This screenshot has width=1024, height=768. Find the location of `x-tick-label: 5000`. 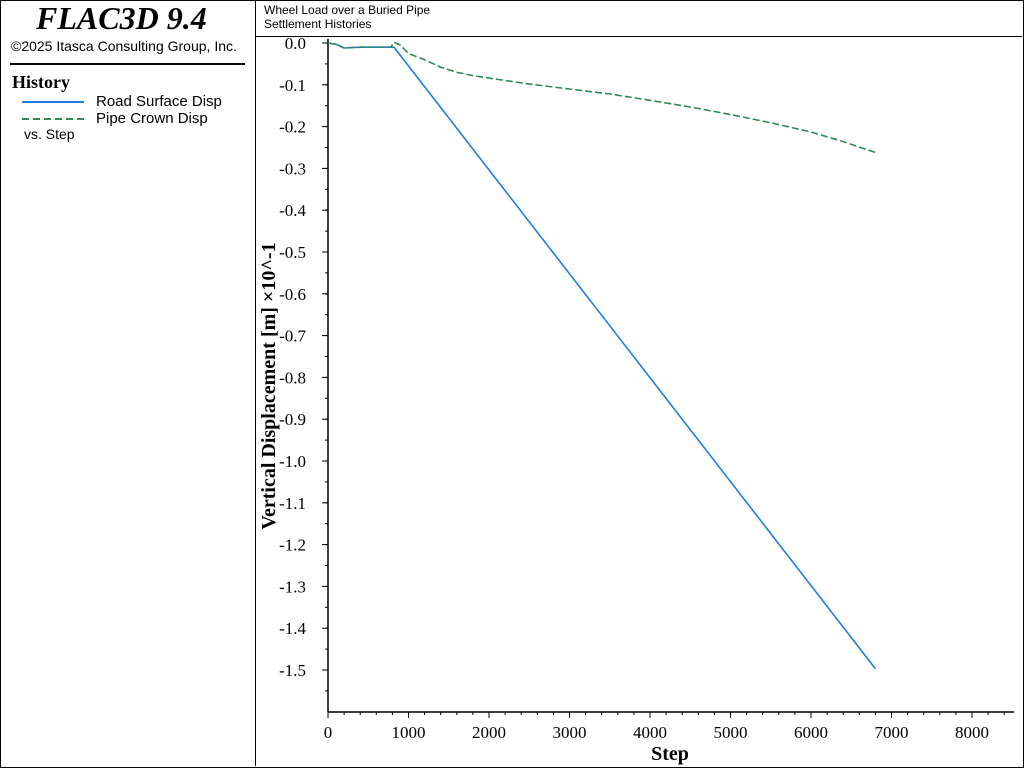

x-tick-label: 5000 is located at coordinates (731, 732).